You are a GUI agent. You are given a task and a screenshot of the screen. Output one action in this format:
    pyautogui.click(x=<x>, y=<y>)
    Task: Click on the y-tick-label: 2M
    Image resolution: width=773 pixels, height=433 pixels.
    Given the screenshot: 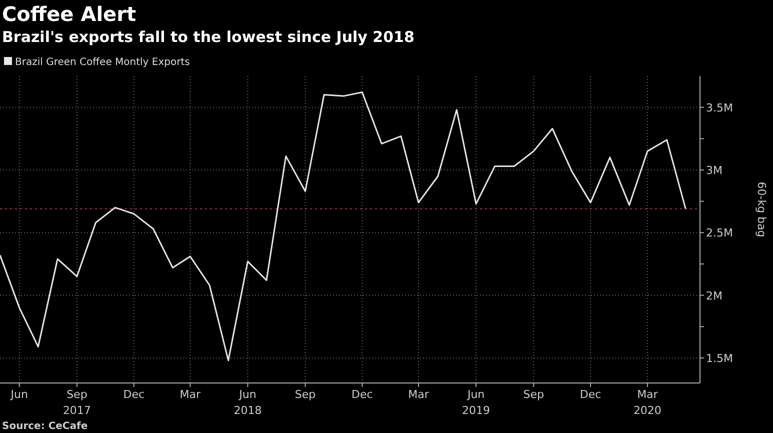 What is the action you would take?
    pyautogui.click(x=714, y=295)
    